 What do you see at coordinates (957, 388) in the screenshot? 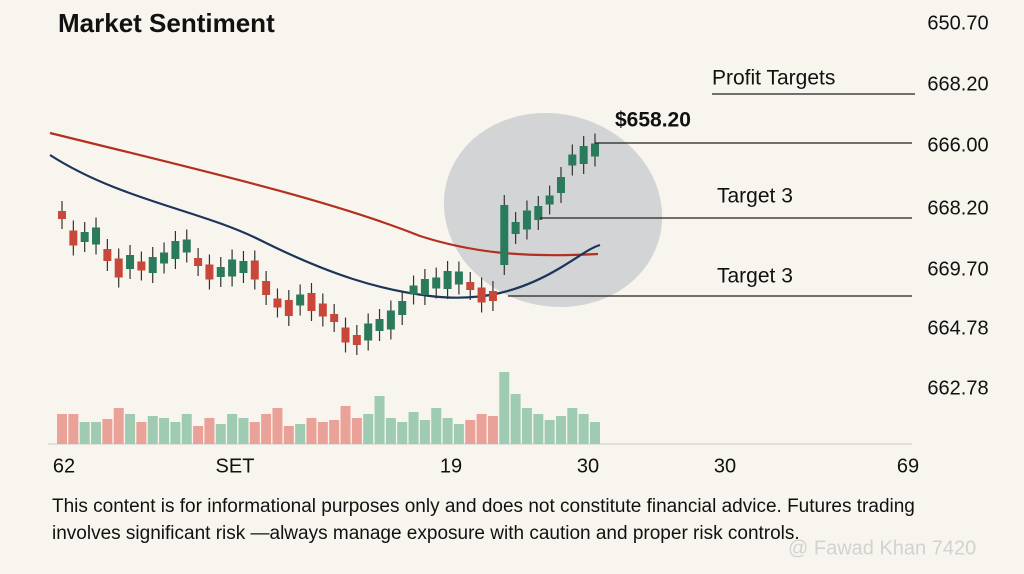
I see `y-tick-label: 662.78` at bounding box center [957, 388].